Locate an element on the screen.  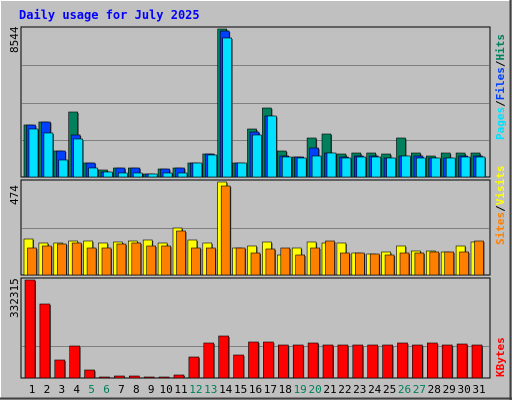
x-tick-label-day-1: 1 is located at coordinates (32, 389).